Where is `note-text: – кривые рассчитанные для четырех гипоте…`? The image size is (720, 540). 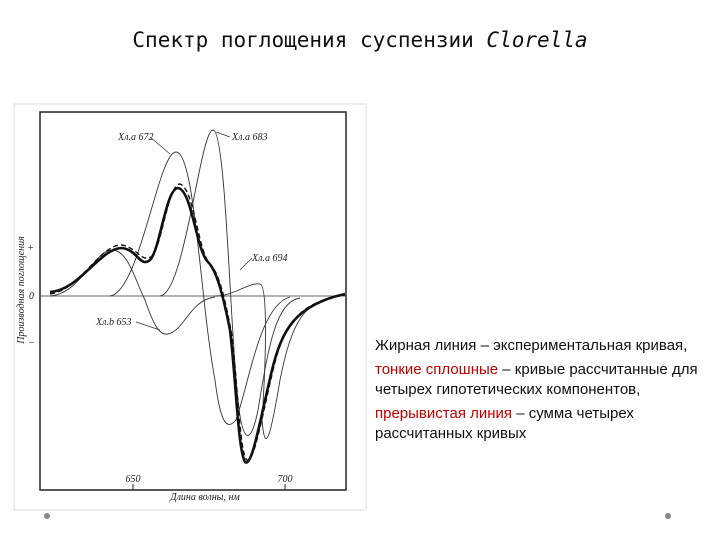
note-text: – кривые рассчитанные для четырех гипоте… is located at coordinates (536, 379).